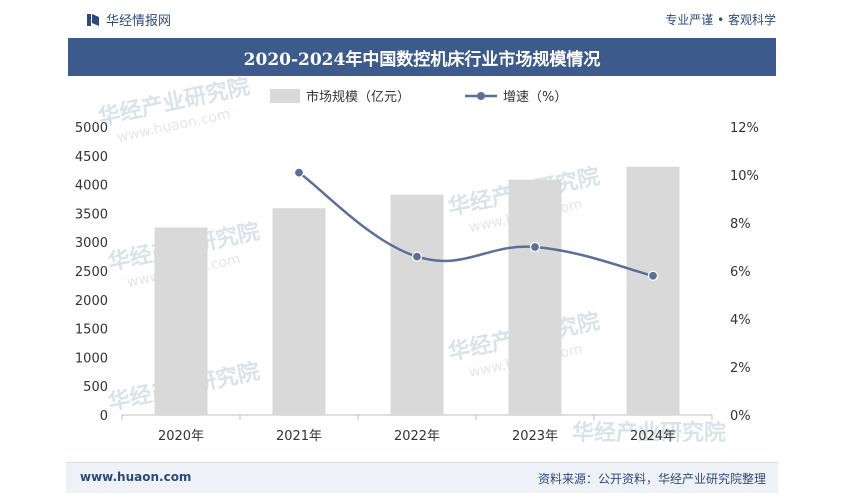 Image resolution: width=843 pixels, height=500 pixels. Describe the element at coordinates (422, 477) in the screenshot. I see `footer: www.huaon.com 资料来源：公开资料，华经产业研究院整理` at that location.